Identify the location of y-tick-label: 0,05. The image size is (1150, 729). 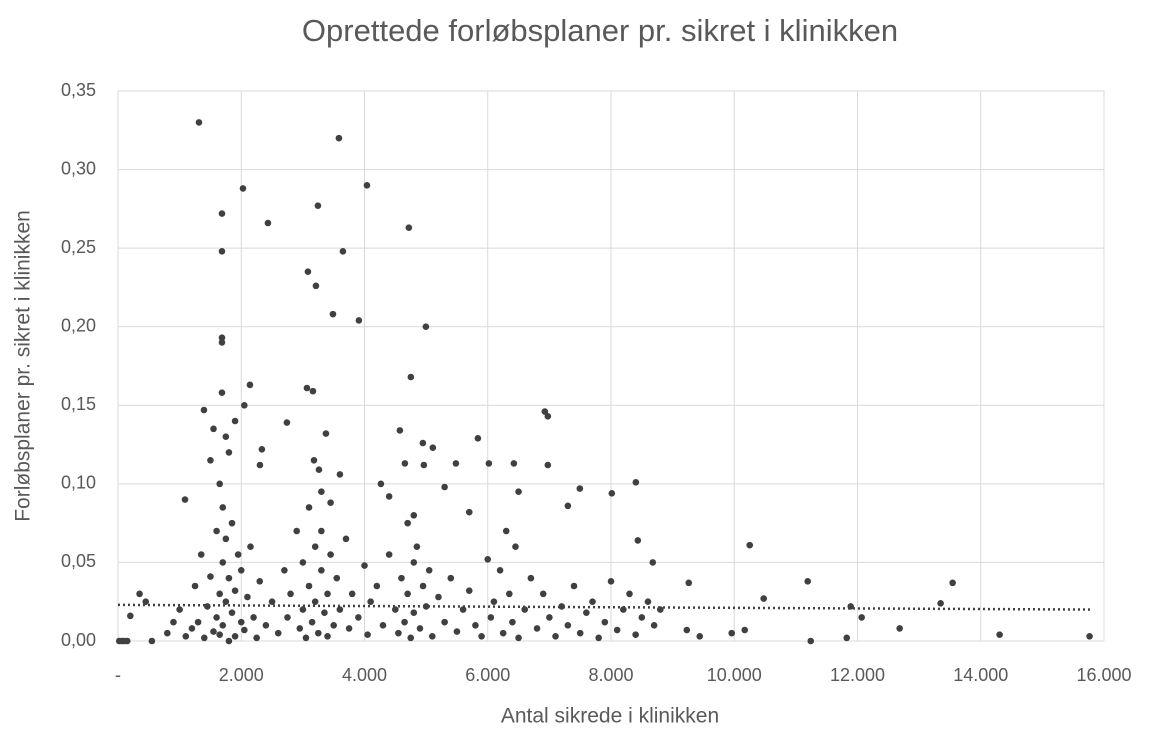
(78, 561).